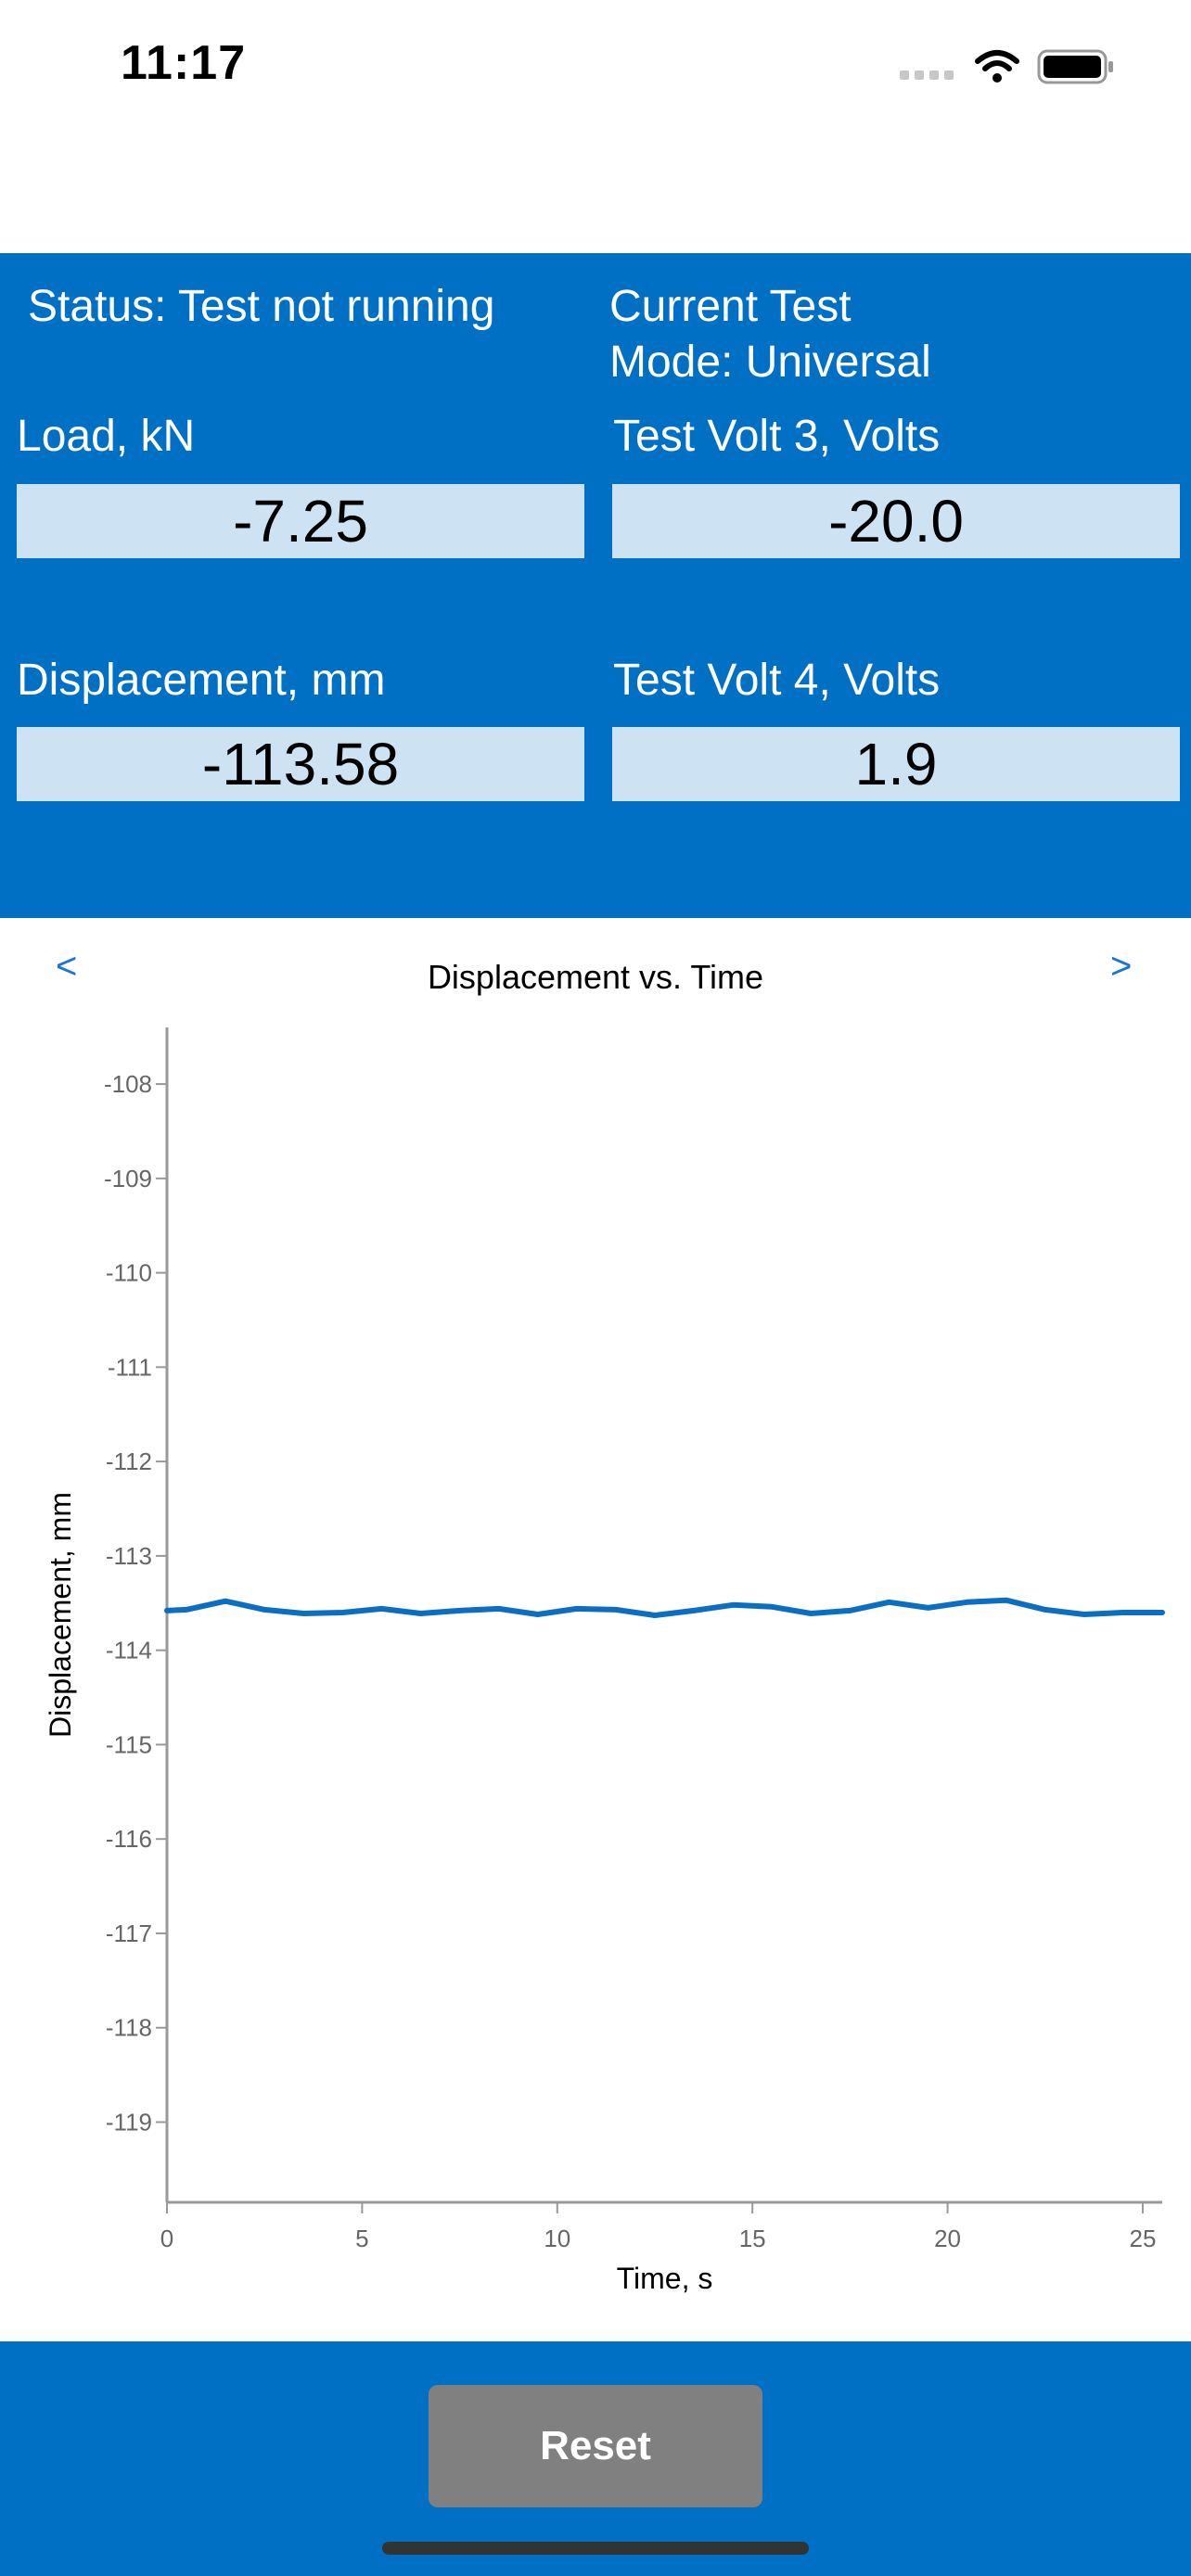 This screenshot has width=1191, height=2576. Describe the element at coordinates (664, 1607) in the screenshot. I see `series-line` at that location.